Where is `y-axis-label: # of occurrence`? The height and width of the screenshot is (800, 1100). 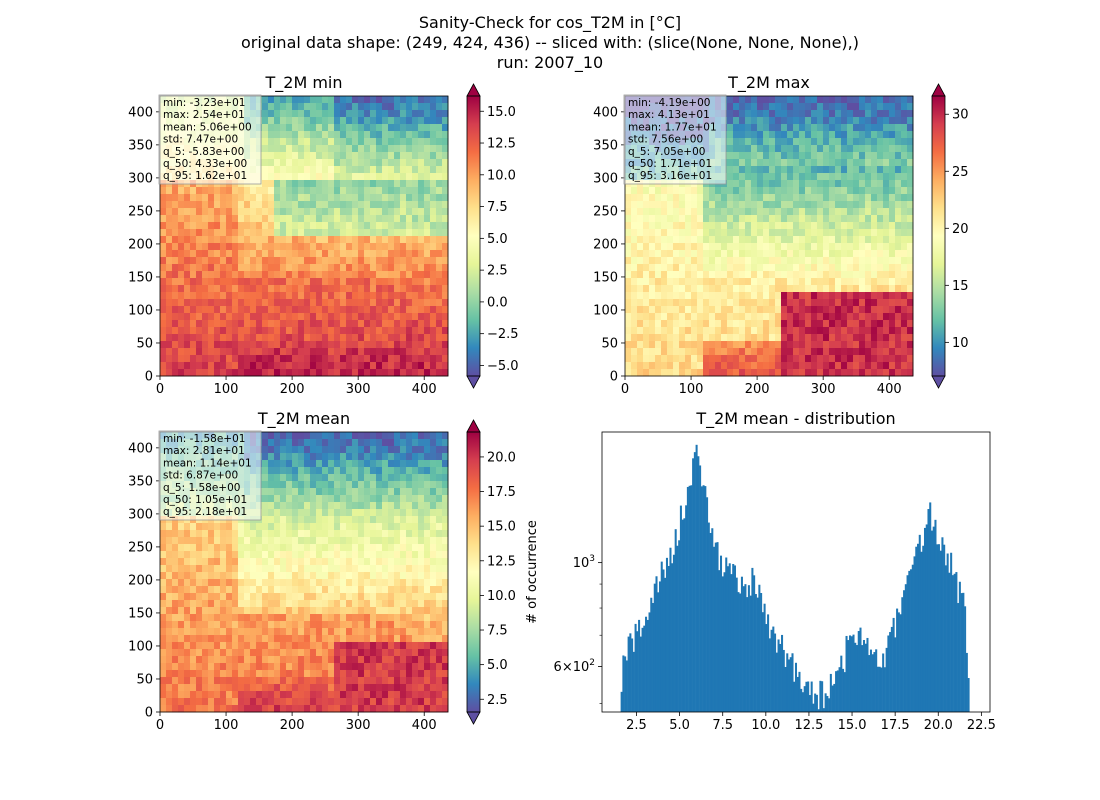
y-axis-label: # of occurrence is located at coordinates (532, 572).